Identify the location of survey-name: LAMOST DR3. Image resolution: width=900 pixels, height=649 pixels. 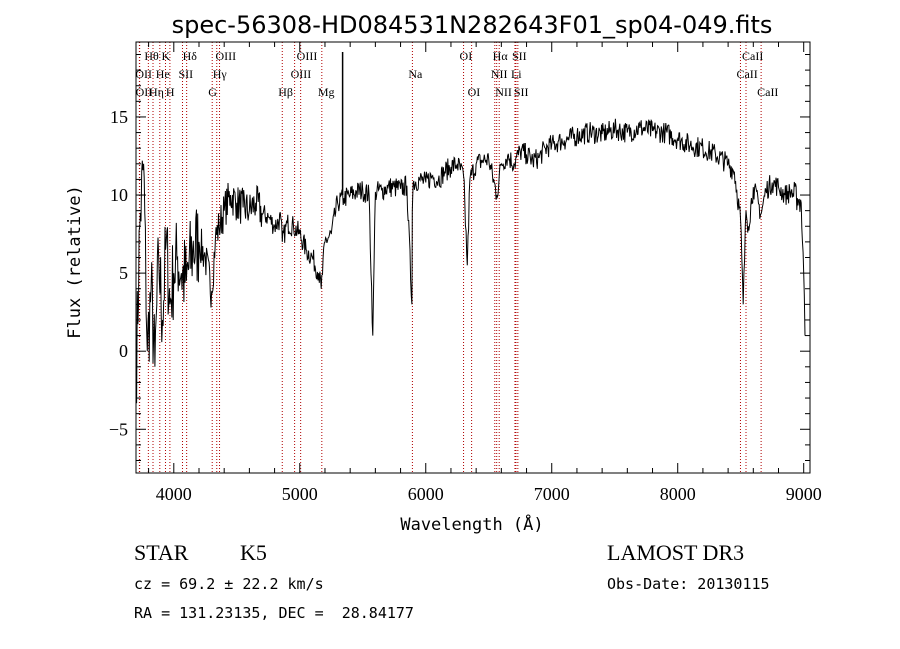
(676, 552).